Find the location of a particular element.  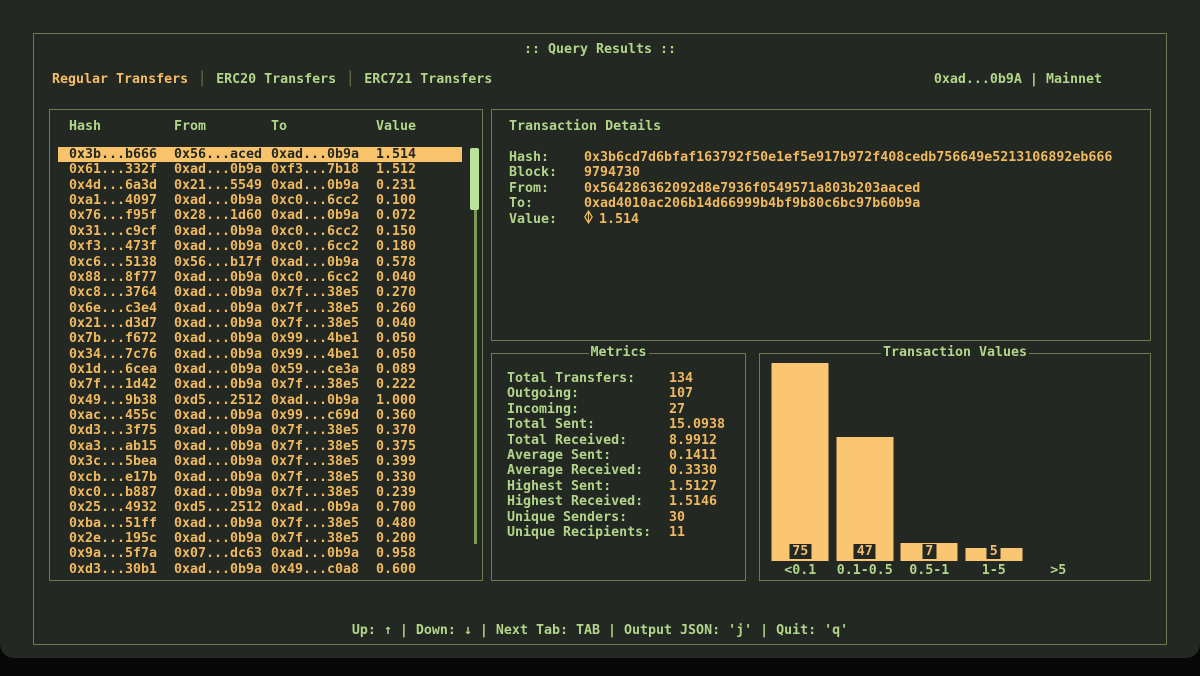

table-cell: 0x7f...1d42 is located at coordinates (113, 385).